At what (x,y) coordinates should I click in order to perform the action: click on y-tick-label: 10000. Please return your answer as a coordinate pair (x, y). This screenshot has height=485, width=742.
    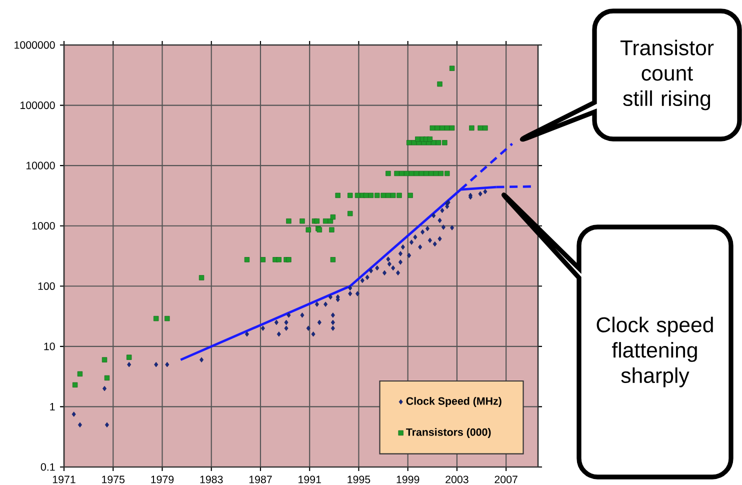
    Looking at the image, I should click on (40, 166).